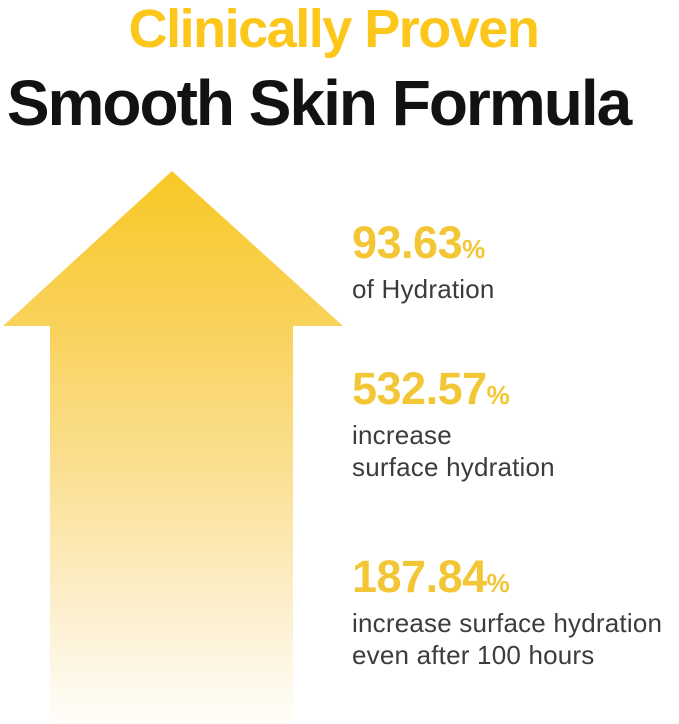 This screenshot has height=724, width=679. Describe the element at coordinates (473, 655) in the screenshot. I see `stat-label-line: even after 100 hours` at that location.